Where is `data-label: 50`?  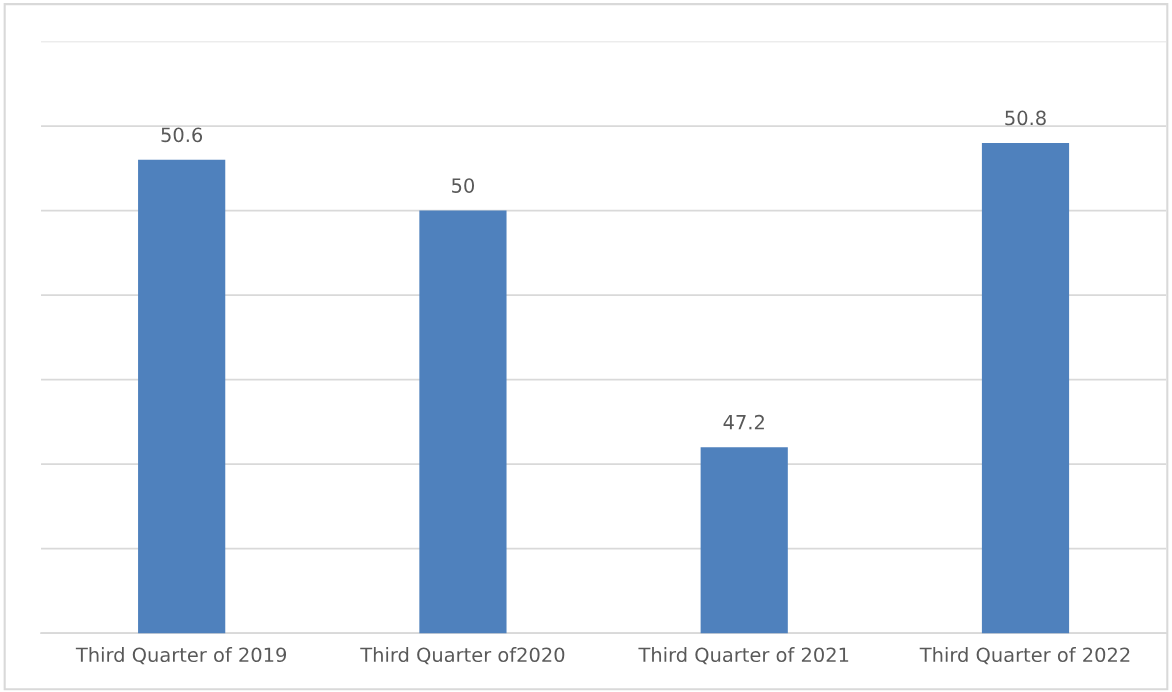 data-label: 50 is located at coordinates (463, 185).